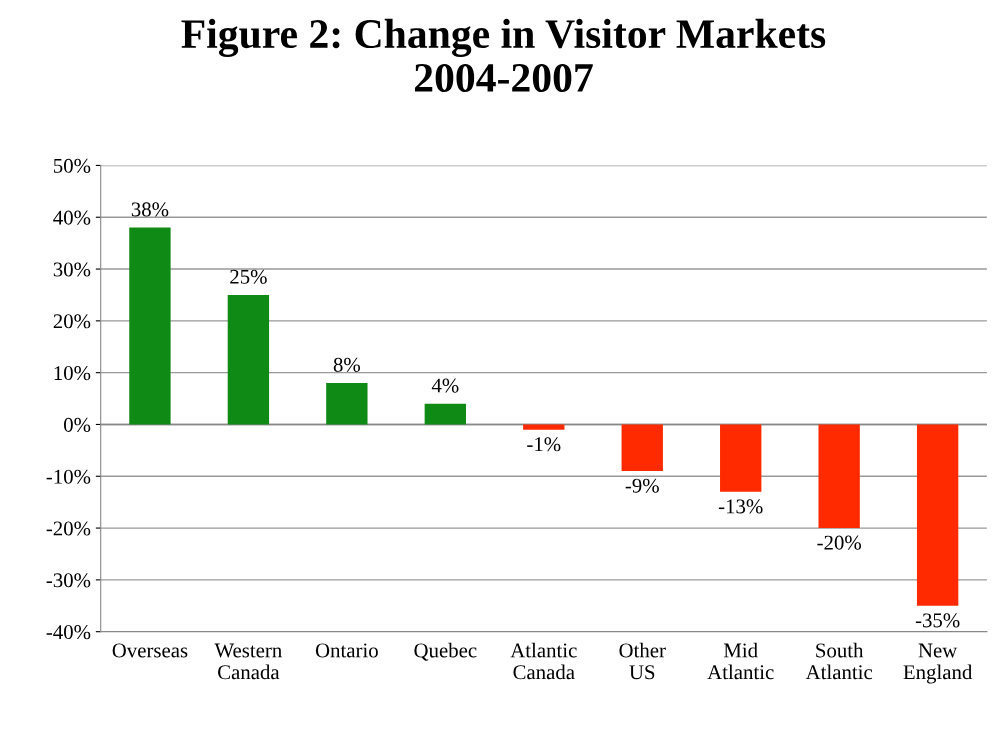 The height and width of the screenshot is (752, 1007). What do you see at coordinates (72, 321) in the screenshot?
I see `y-tick-label: 20%` at bounding box center [72, 321].